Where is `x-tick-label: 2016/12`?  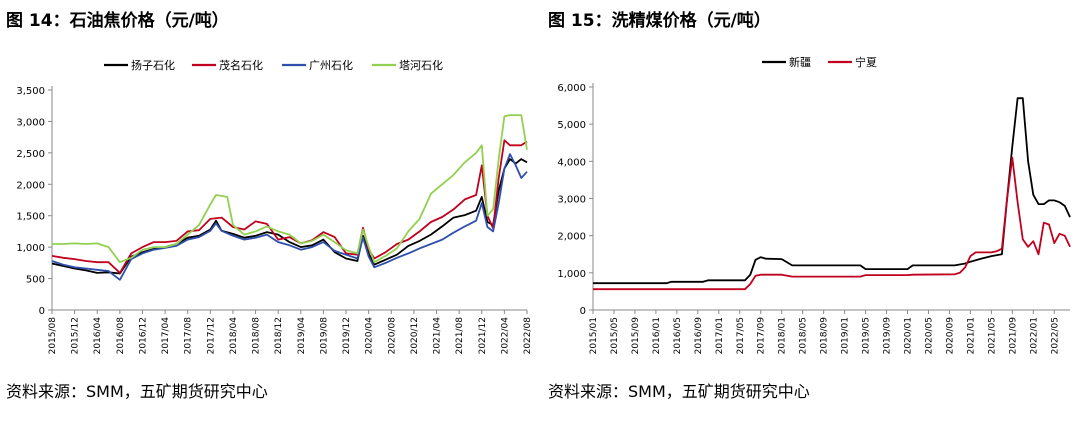 x-tick-label: 2016/12 is located at coordinates (143, 335).